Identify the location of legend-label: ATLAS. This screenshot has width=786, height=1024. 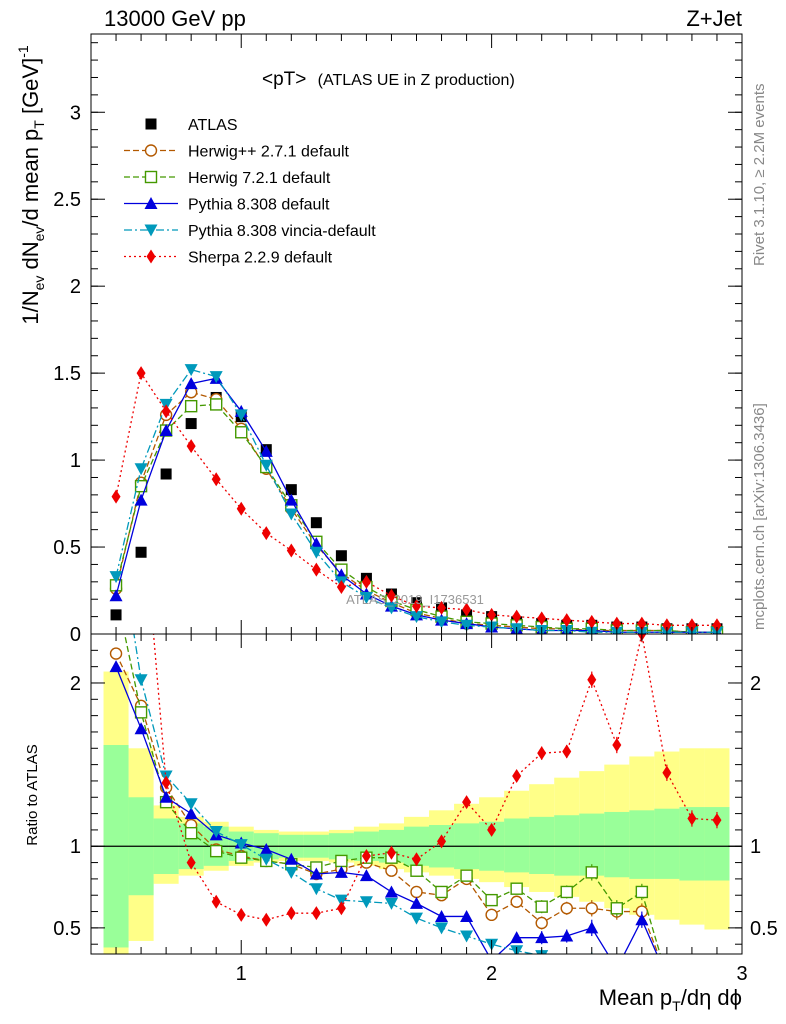
(213, 125).